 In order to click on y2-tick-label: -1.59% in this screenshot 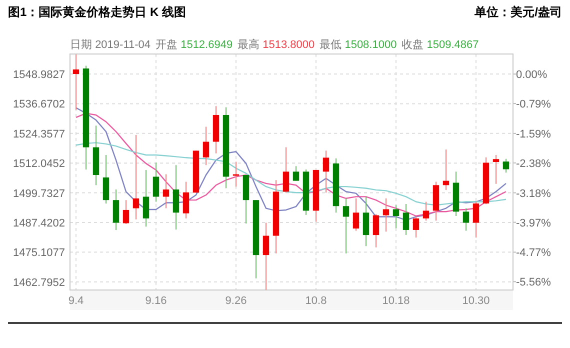, I will do `click(534, 134)`.